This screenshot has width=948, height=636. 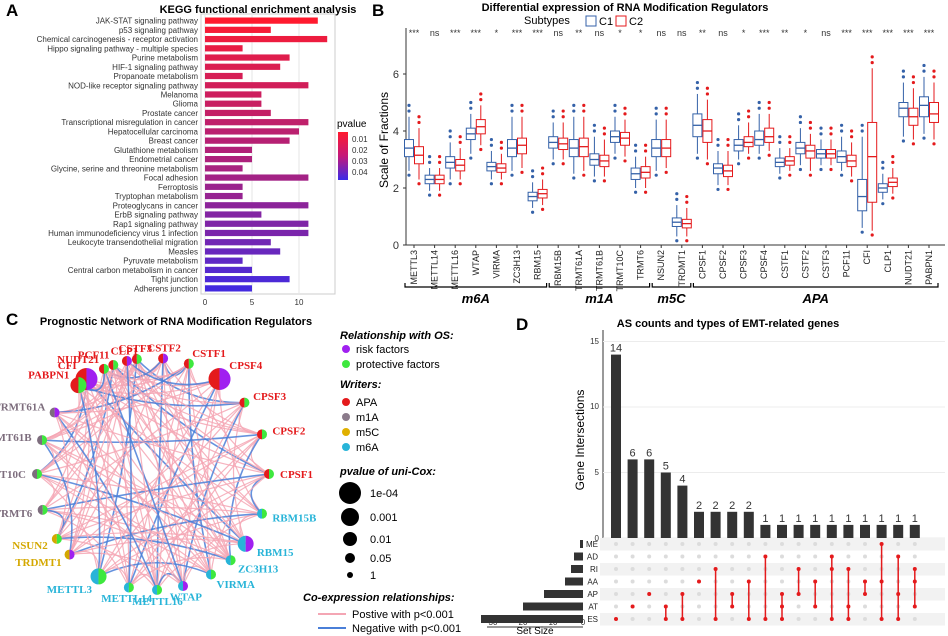 I want to click on intersection-bar-label: 1, so click(x=865, y=519).